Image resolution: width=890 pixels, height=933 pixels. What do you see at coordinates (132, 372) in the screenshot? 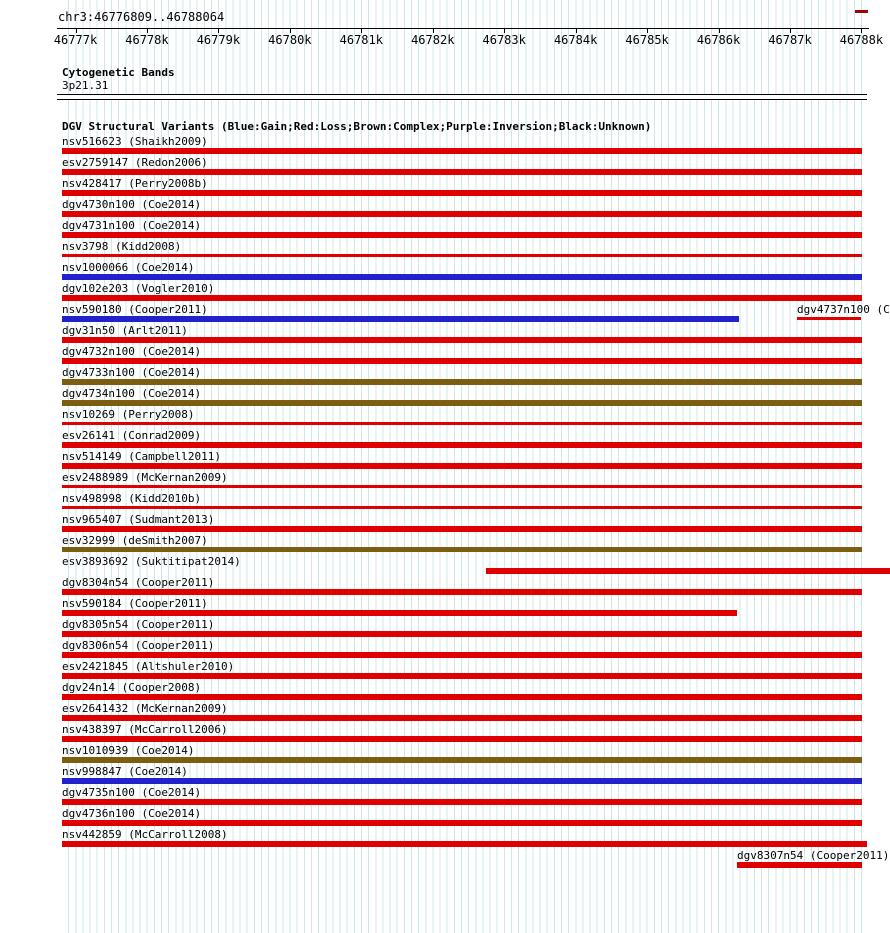
I see `variant-label: dgv4733n100 (Coe2014)` at bounding box center [132, 372].